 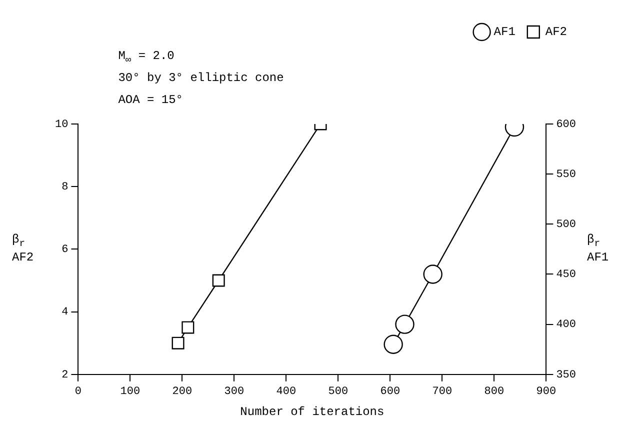 What do you see at coordinates (566, 174) in the screenshot?
I see `y2-tick-label: 550` at bounding box center [566, 174].